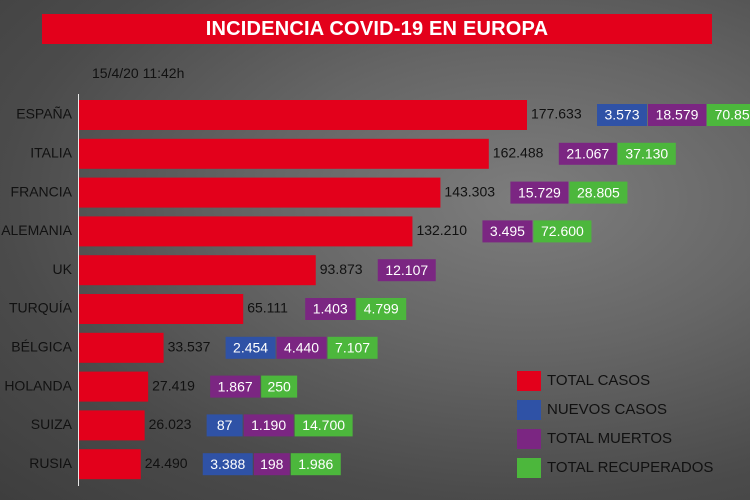 The height and width of the screenshot is (500, 750). I want to click on muertos-label: 18.579, so click(677, 115).